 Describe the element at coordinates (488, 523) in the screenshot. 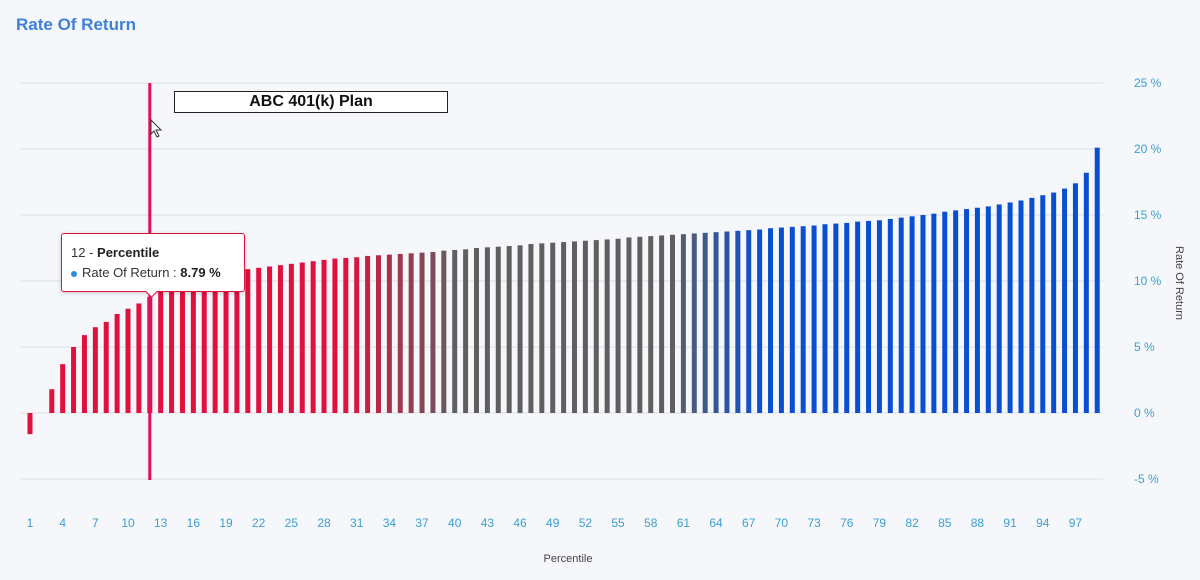

I see `x-tick-label: 43` at that location.